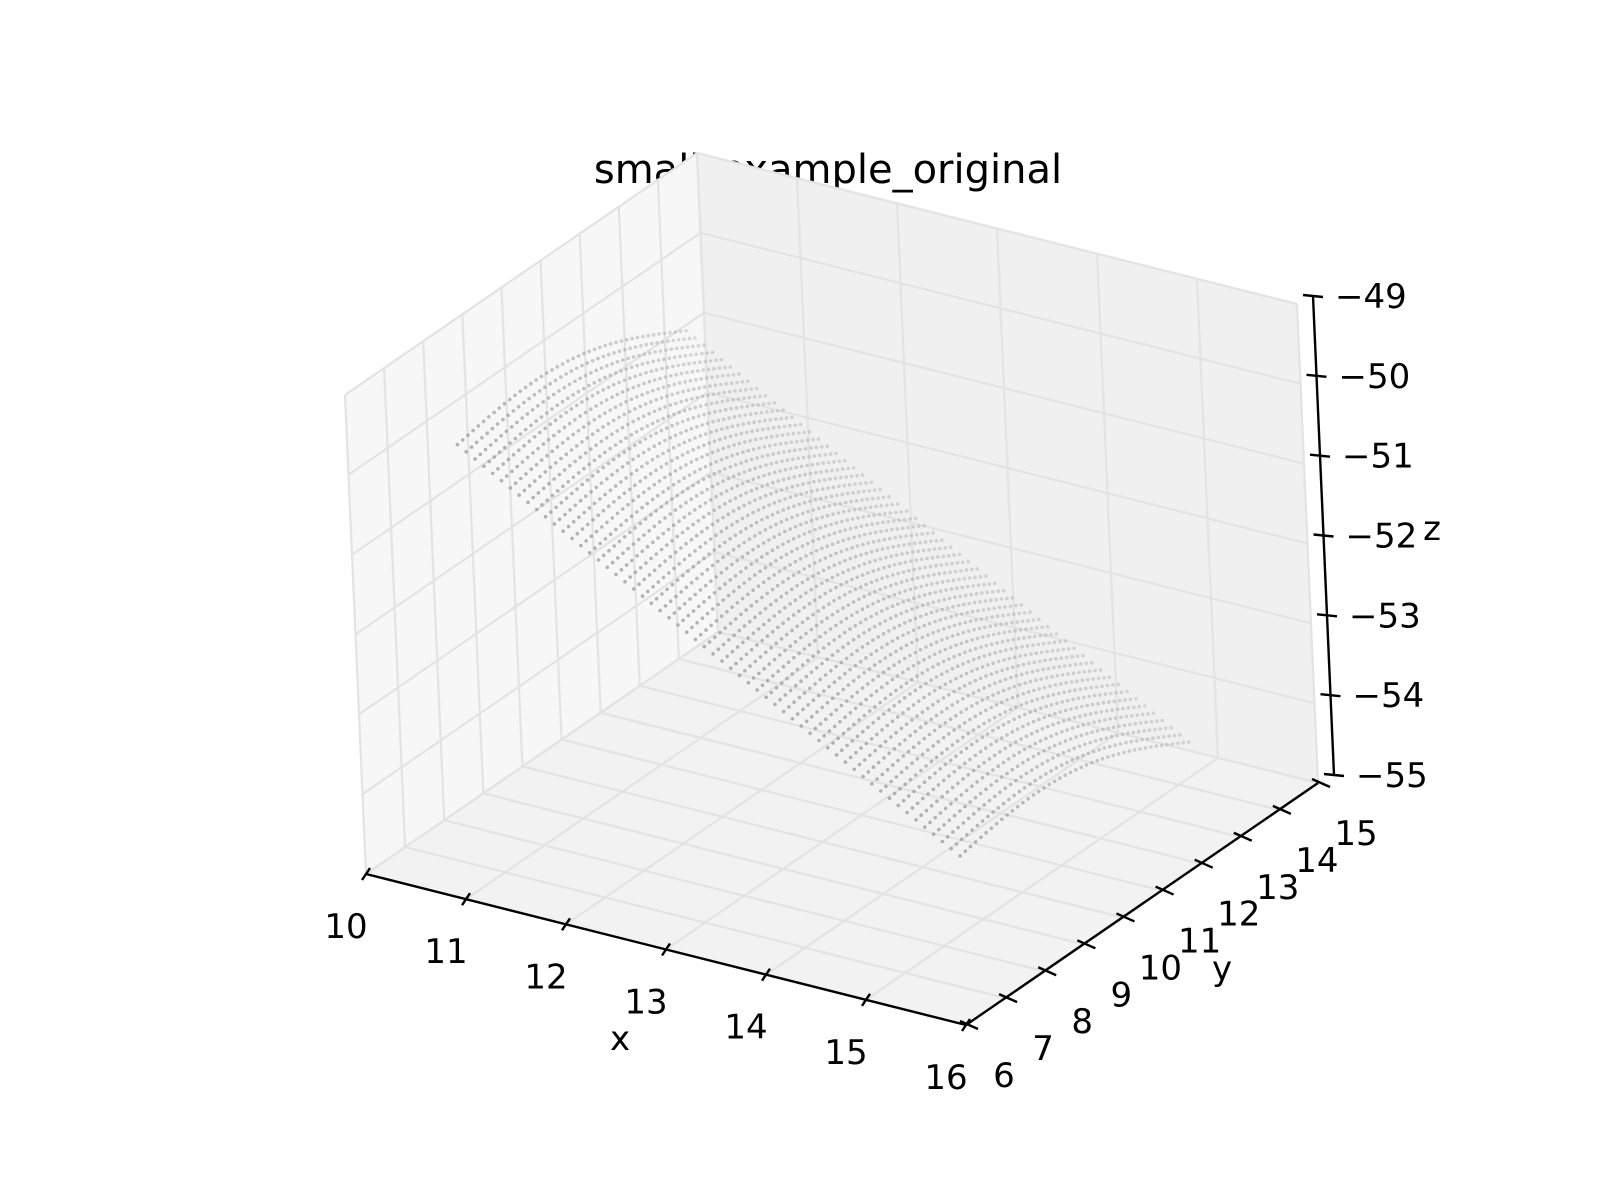 The image size is (1600, 1200). What do you see at coordinates (969, 1025) in the screenshot?
I see `y-tick` at bounding box center [969, 1025].